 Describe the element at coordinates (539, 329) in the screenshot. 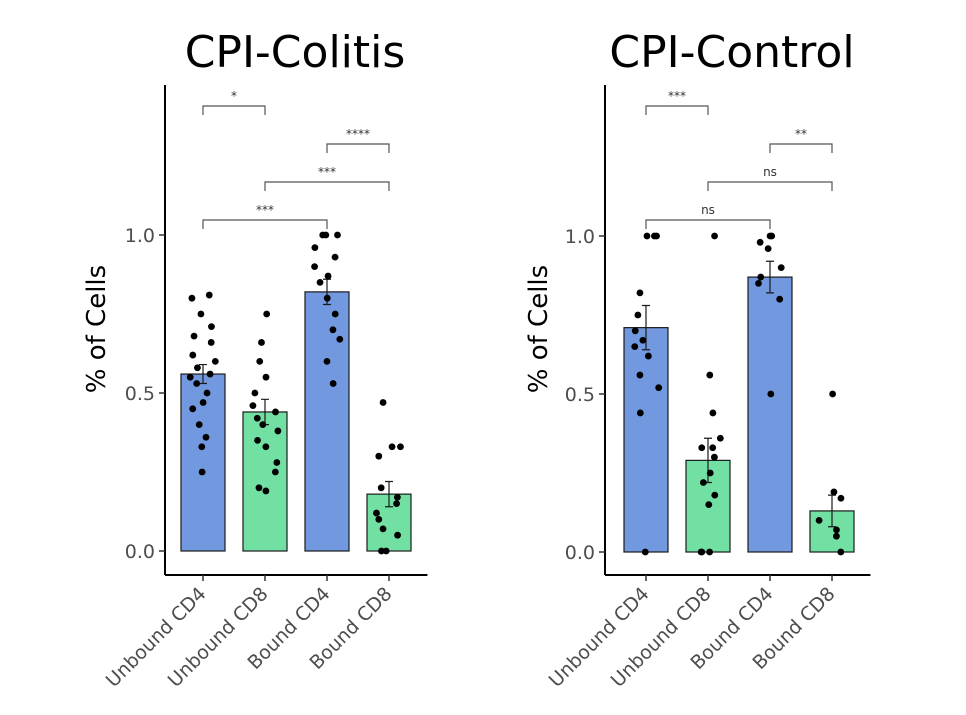

I see `y-axis-title: % of Cells` at that location.